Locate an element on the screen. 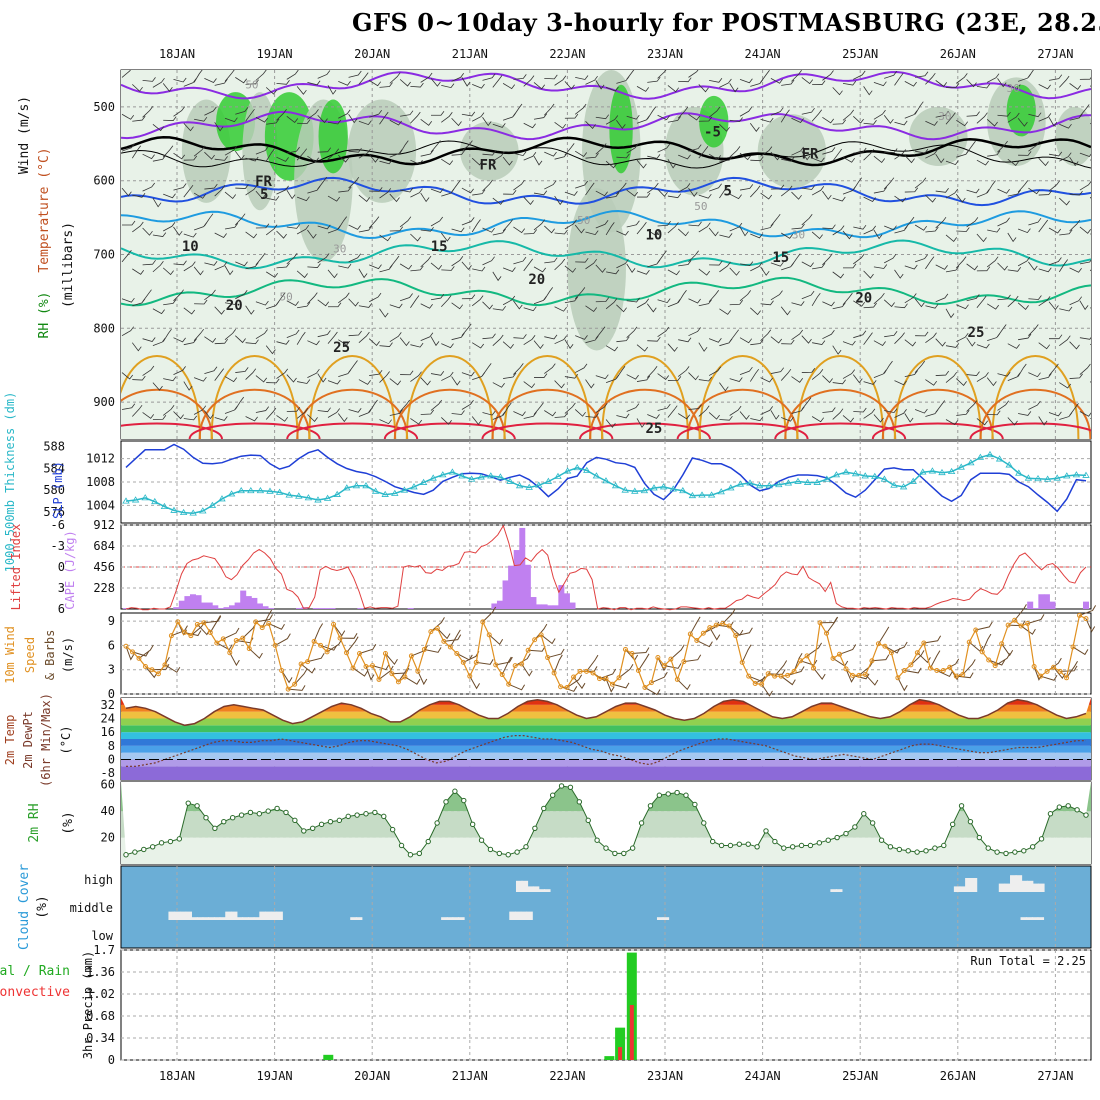  ytick-label: 1.7 is located at coordinates (104, 950).